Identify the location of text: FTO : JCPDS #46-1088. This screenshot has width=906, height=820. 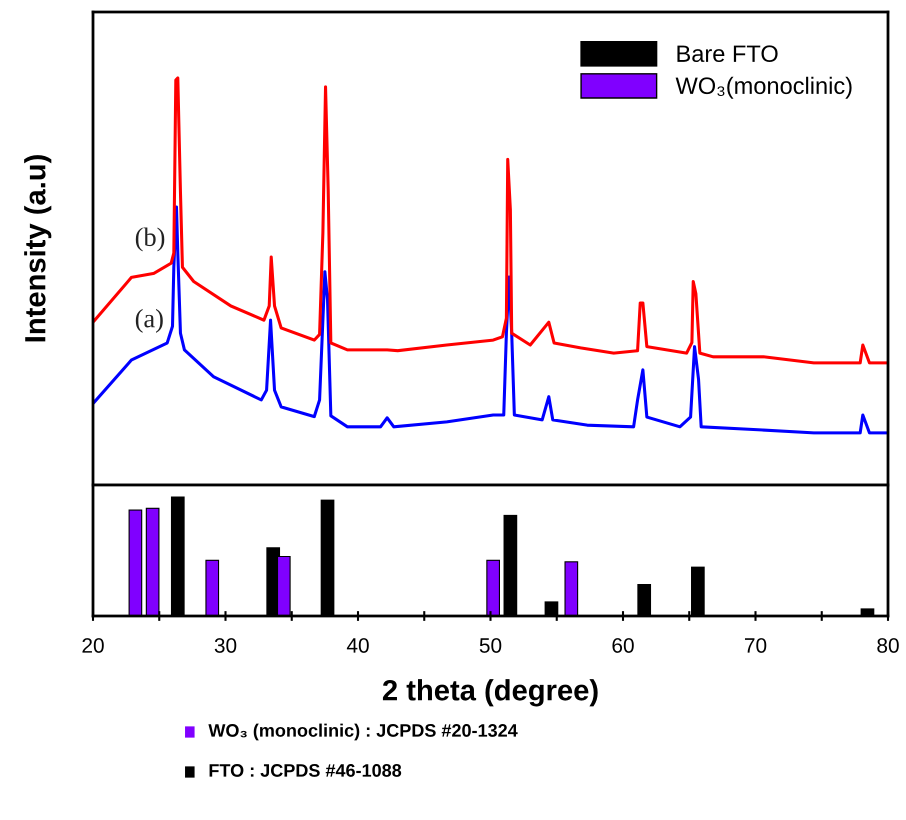
(306, 770).